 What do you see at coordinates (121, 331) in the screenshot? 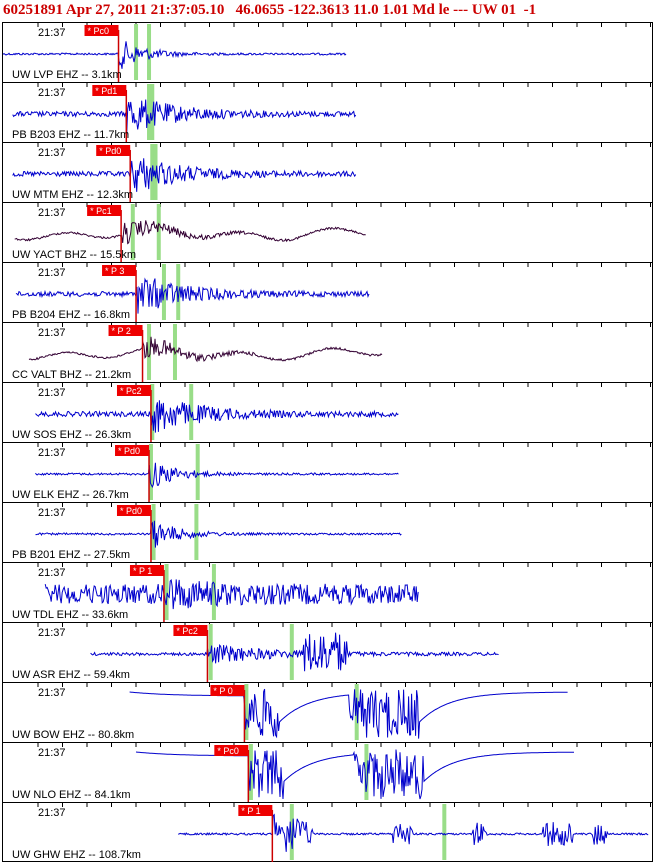
I see `pick-label: * P 2` at bounding box center [121, 331].